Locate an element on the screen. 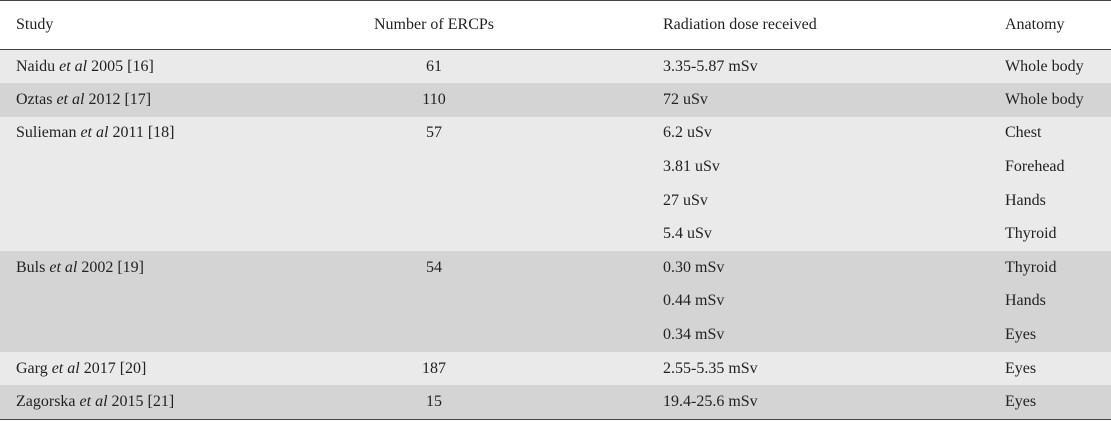 This screenshot has height=421, width=1111. header-number-of-ercps: Number of ERCPs is located at coordinates (434, 24).